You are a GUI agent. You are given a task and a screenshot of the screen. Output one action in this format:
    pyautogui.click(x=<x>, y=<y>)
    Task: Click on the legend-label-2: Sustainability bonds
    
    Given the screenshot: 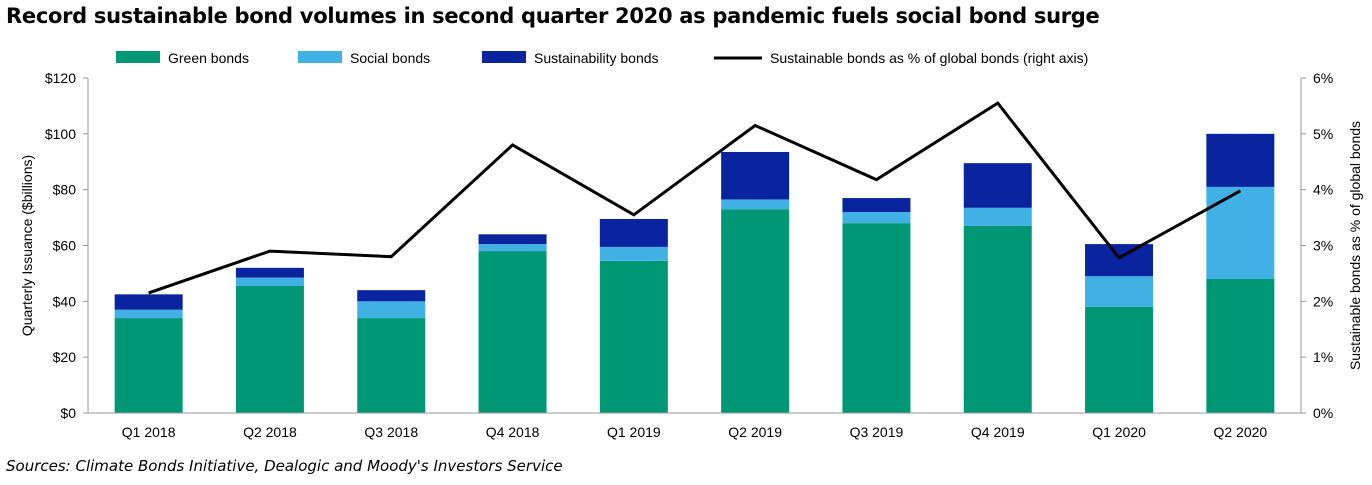 What is the action you would take?
    pyautogui.click(x=596, y=58)
    